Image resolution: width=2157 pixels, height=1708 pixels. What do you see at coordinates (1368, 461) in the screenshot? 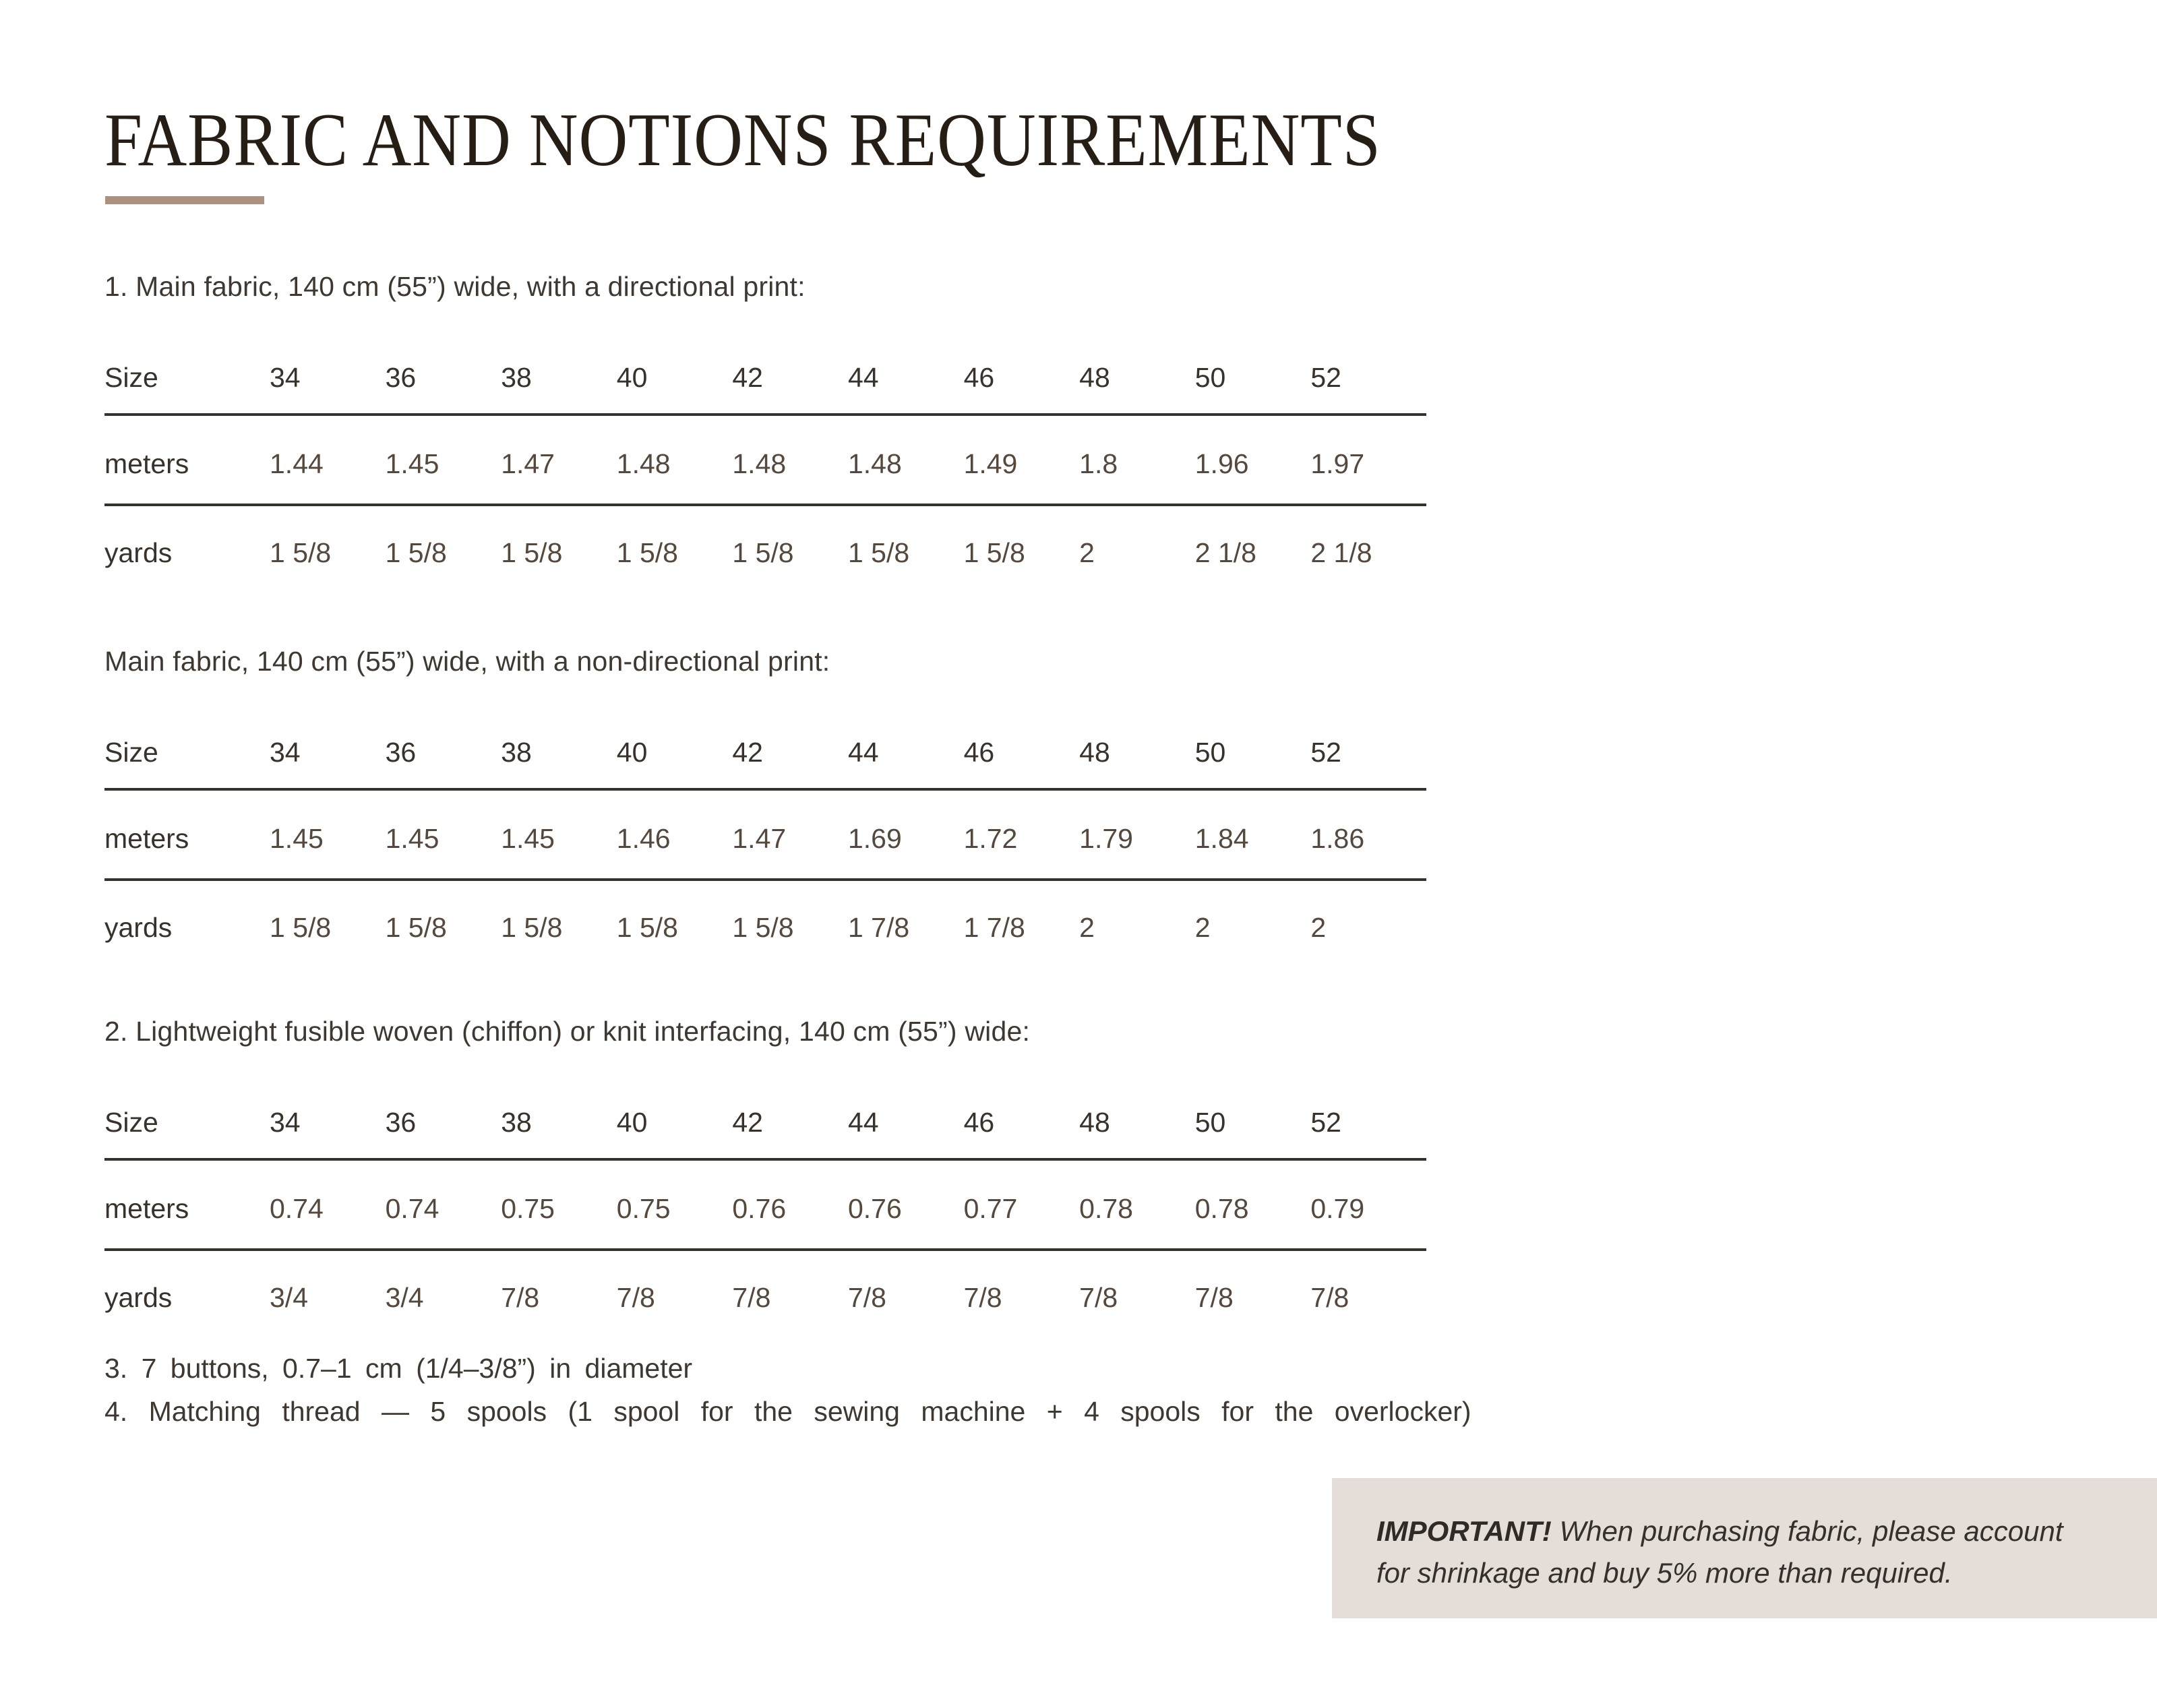
I see `table-cell: 1.97` at bounding box center [1368, 461].